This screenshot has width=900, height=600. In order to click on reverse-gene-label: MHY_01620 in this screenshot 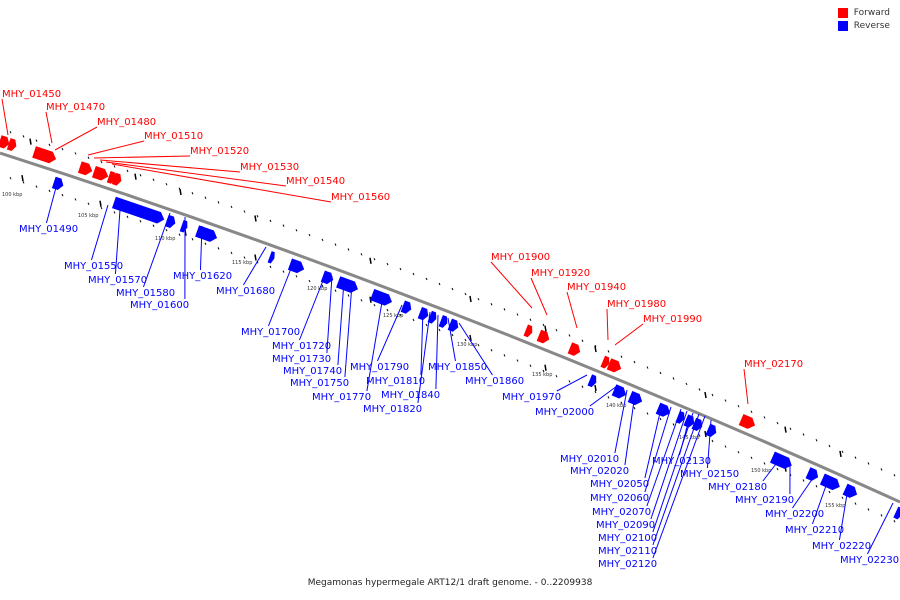, I will do `click(202, 276)`.